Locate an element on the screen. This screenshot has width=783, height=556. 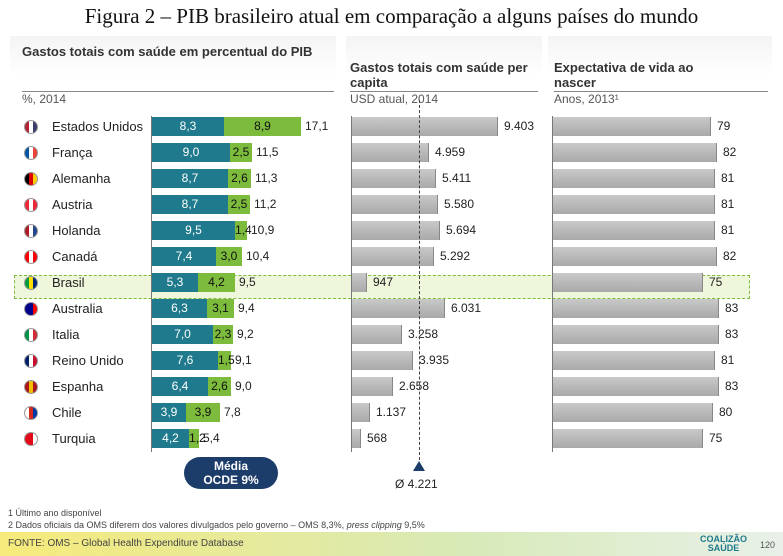
gdp-bar-oecd: 8,7 is located at coordinates (190, 178).